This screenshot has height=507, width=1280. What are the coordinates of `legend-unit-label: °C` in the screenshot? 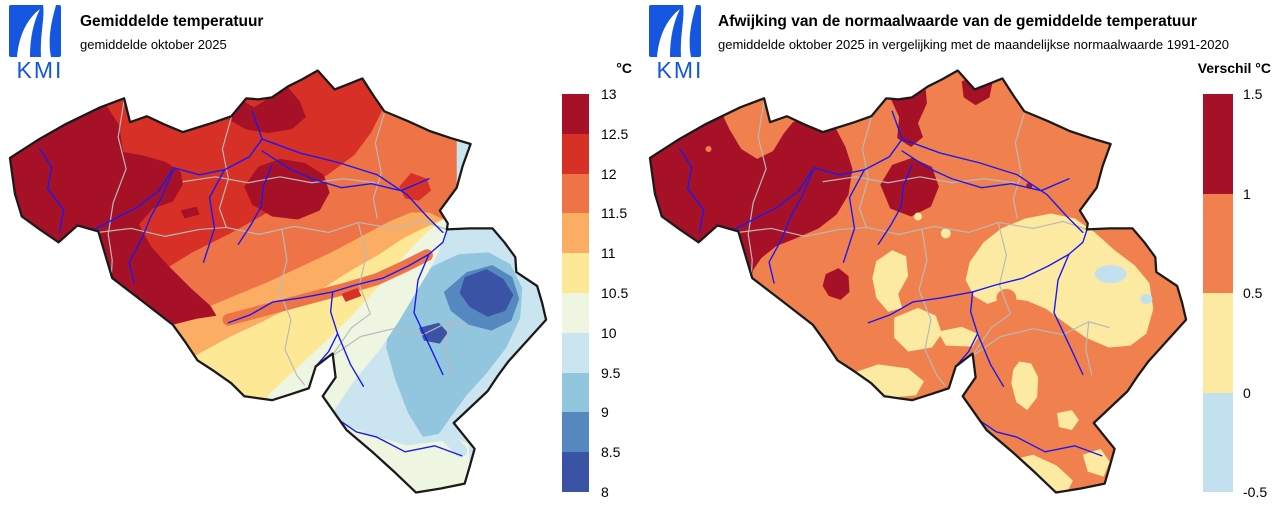 It's located at (624, 68).